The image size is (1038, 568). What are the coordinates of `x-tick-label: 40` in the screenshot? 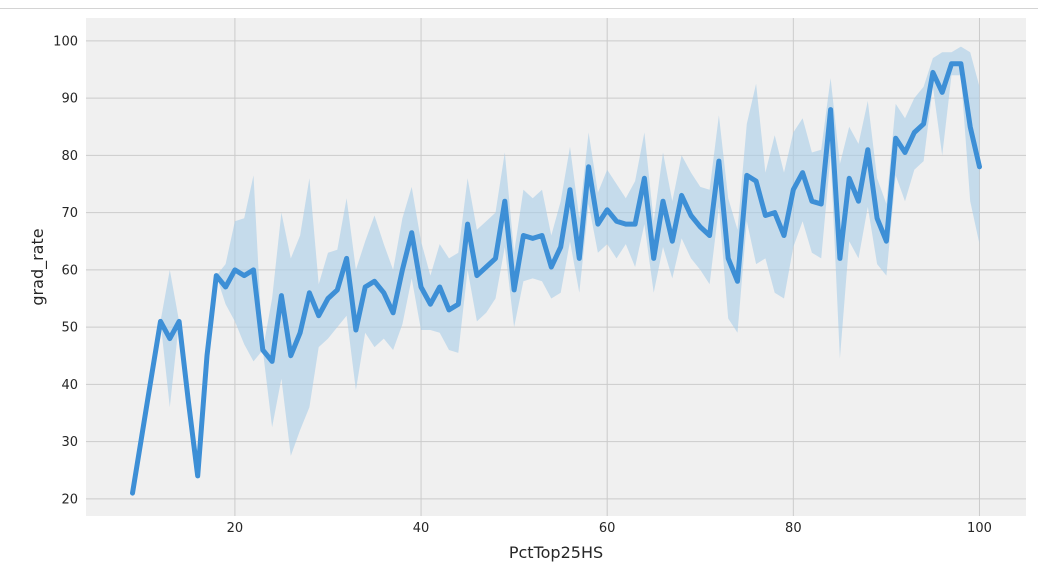 It's located at (421, 528).